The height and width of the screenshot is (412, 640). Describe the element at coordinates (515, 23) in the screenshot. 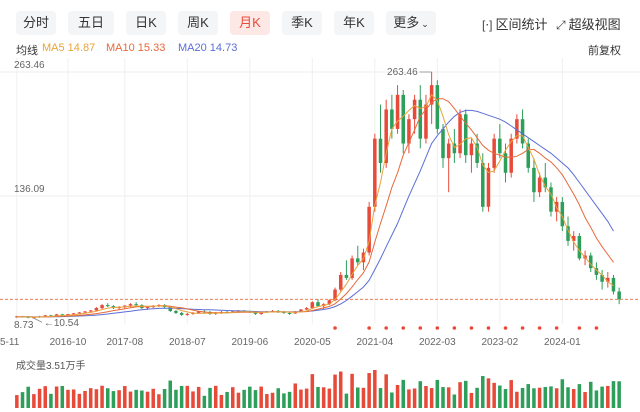

I see `range-stats-button: [⋅] 区间统计` at that location.